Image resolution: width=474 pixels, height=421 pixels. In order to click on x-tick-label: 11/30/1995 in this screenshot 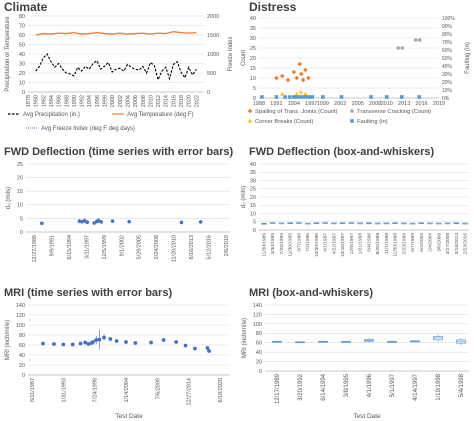, I will do `click(291, 245)`.